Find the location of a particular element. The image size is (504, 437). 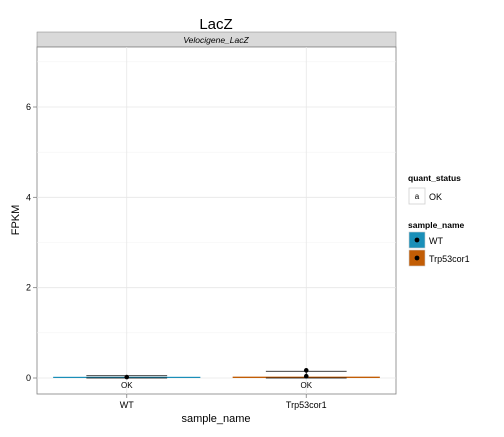

legend-sample-name: sample_name WT Trp53cor1 is located at coordinates (439, 243).